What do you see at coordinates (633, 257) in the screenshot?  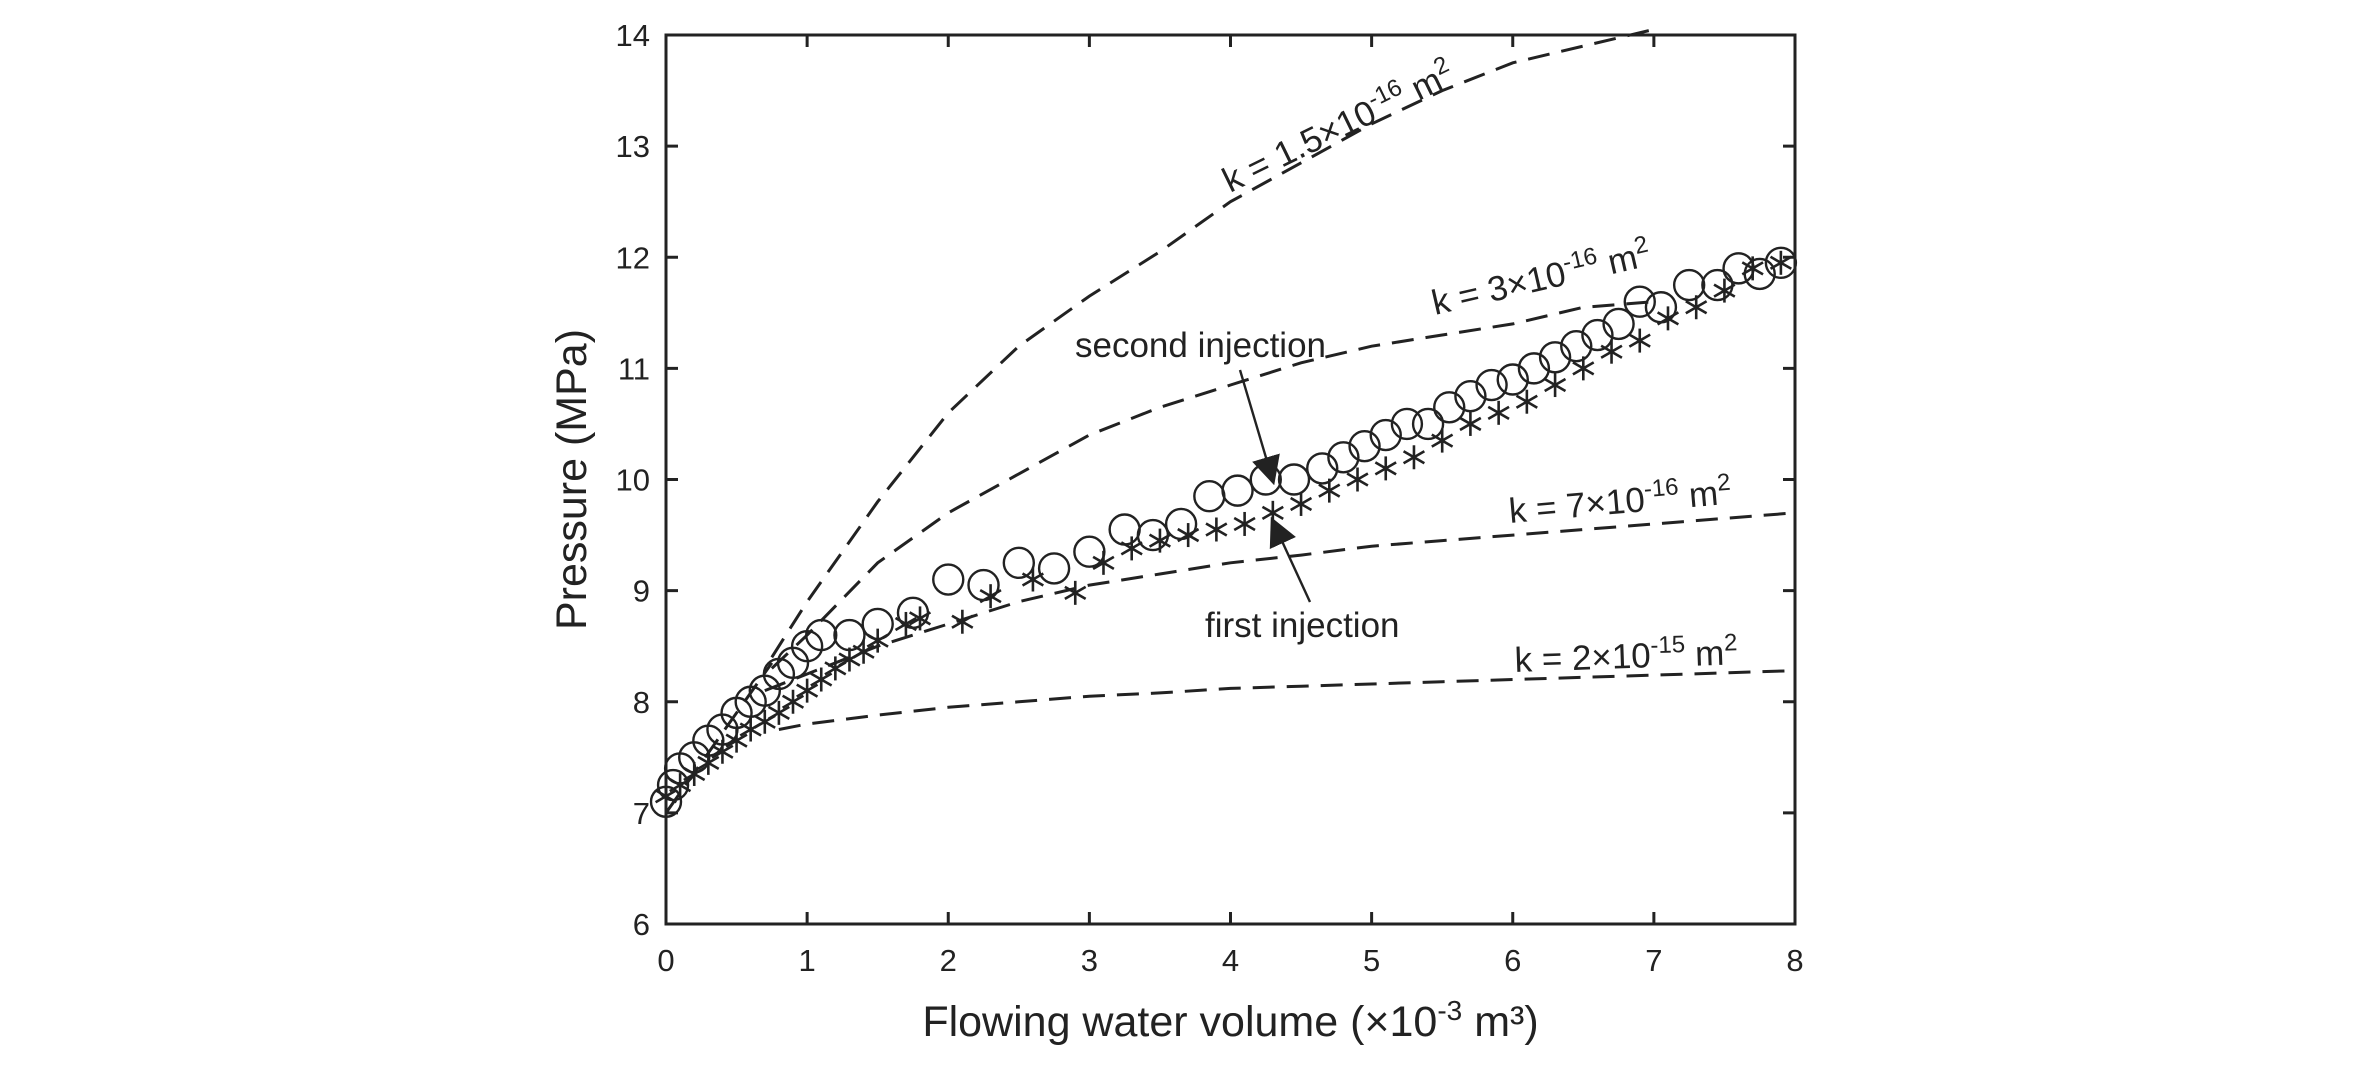 I see `y-tick-label: 12` at bounding box center [633, 257].